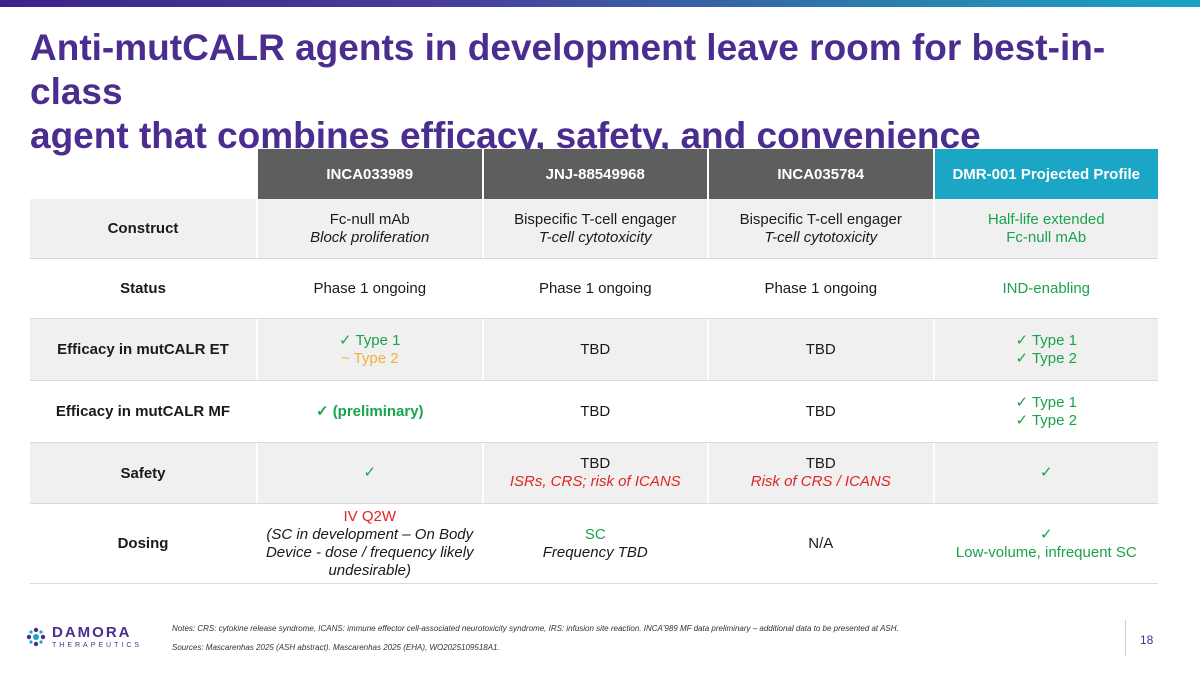 This screenshot has height=675, width=1200. I want to click on logo-text: DAMORA THERAPEUTICS, so click(97, 636).